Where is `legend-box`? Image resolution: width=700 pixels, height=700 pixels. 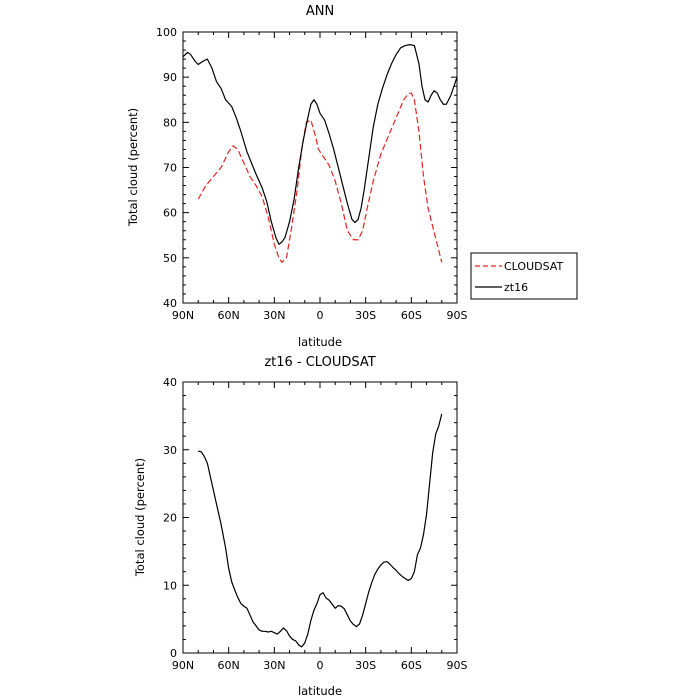
legend-box is located at coordinates (524, 276).